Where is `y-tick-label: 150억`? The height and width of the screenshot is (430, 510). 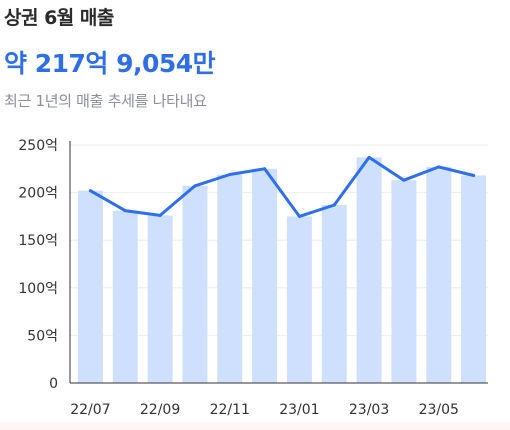 y-tick-label: 150억 is located at coordinates (38, 241).